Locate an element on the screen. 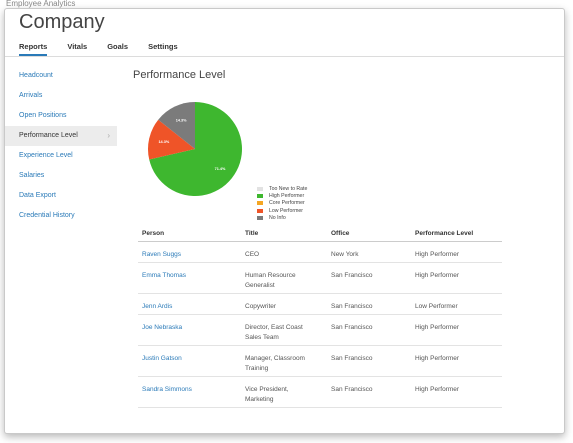 The image size is (573, 443). tab-goals: Goals is located at coordinates (118, 46).